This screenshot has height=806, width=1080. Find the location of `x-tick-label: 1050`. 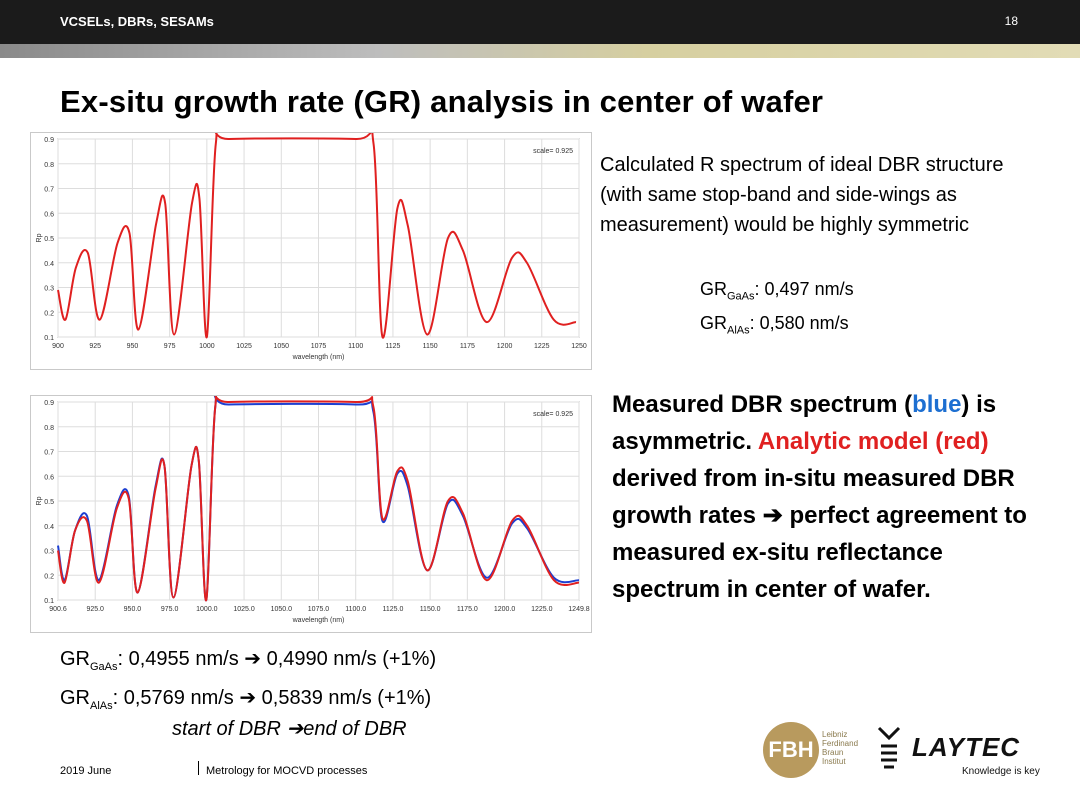

x-tick-label: 1050 is located at coordinates (281, 346).